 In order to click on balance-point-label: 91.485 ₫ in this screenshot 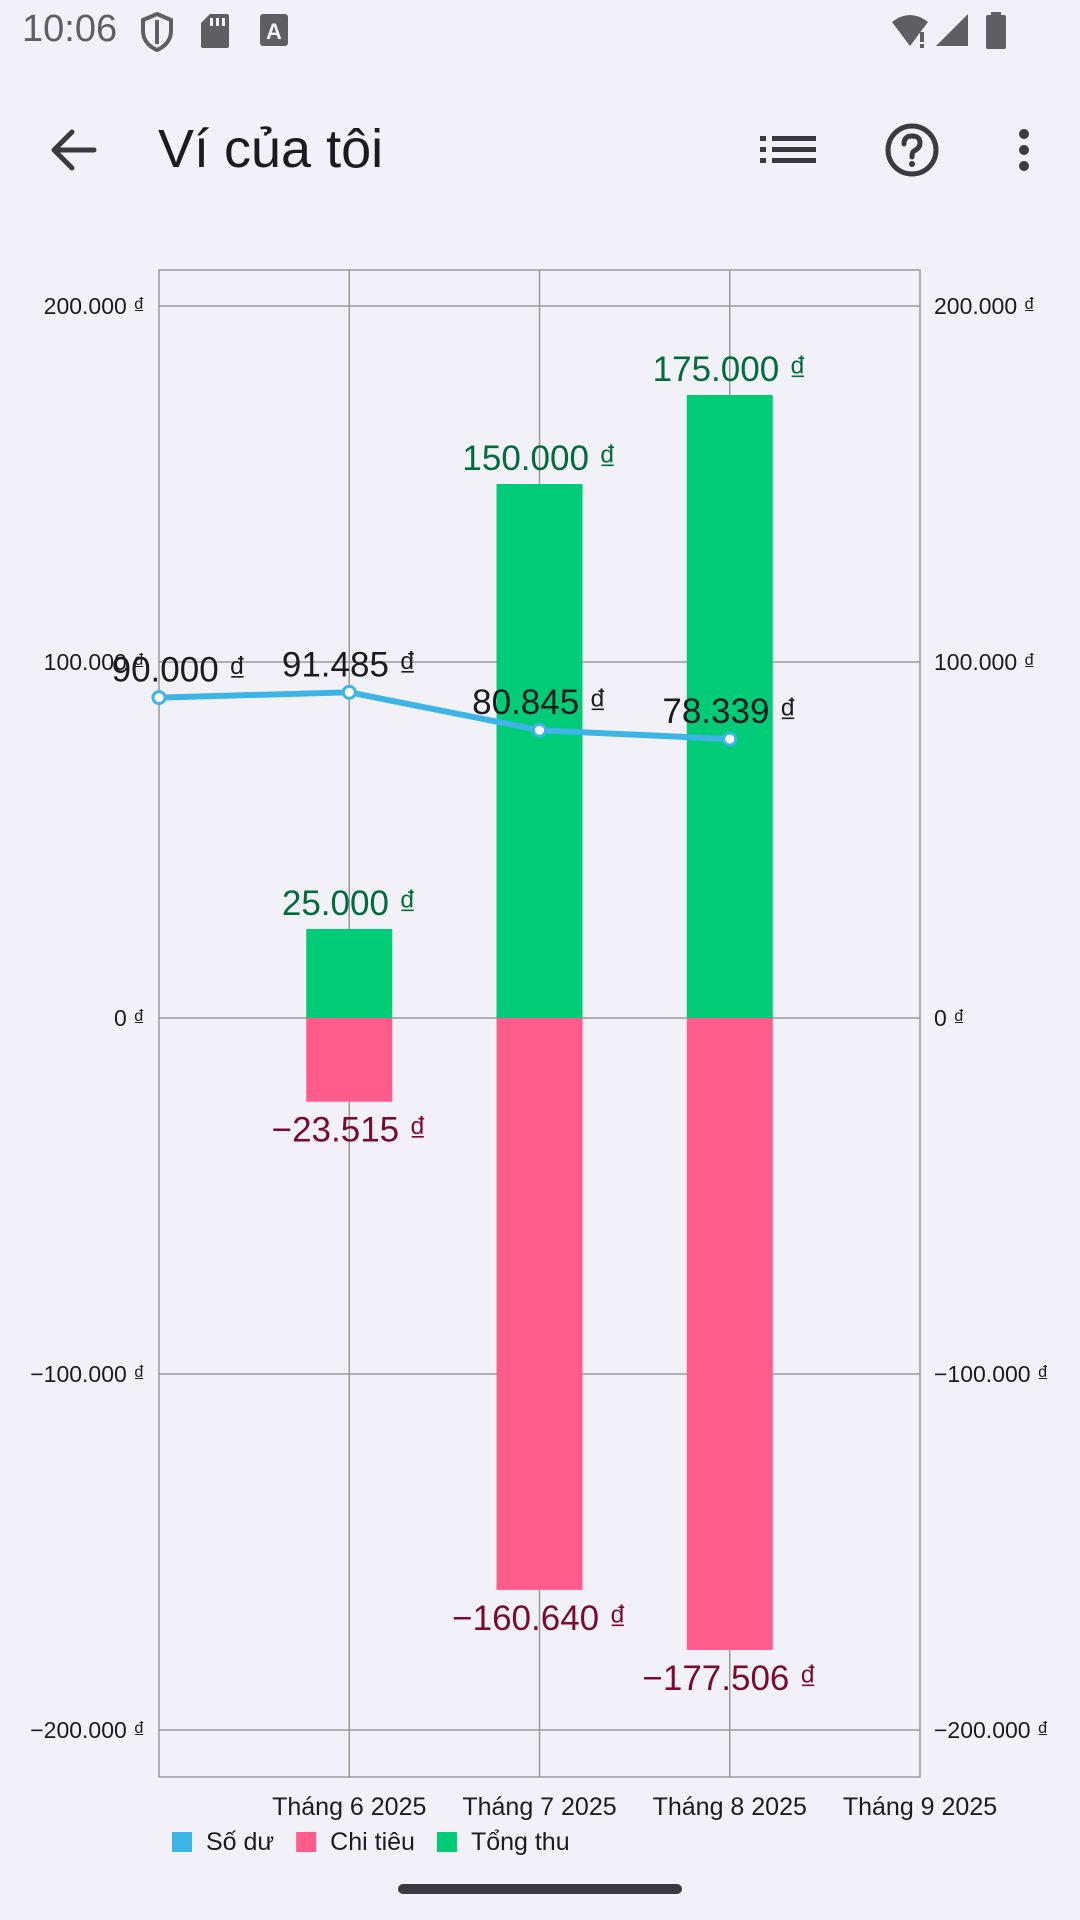, I will do `click(349, 664)`.